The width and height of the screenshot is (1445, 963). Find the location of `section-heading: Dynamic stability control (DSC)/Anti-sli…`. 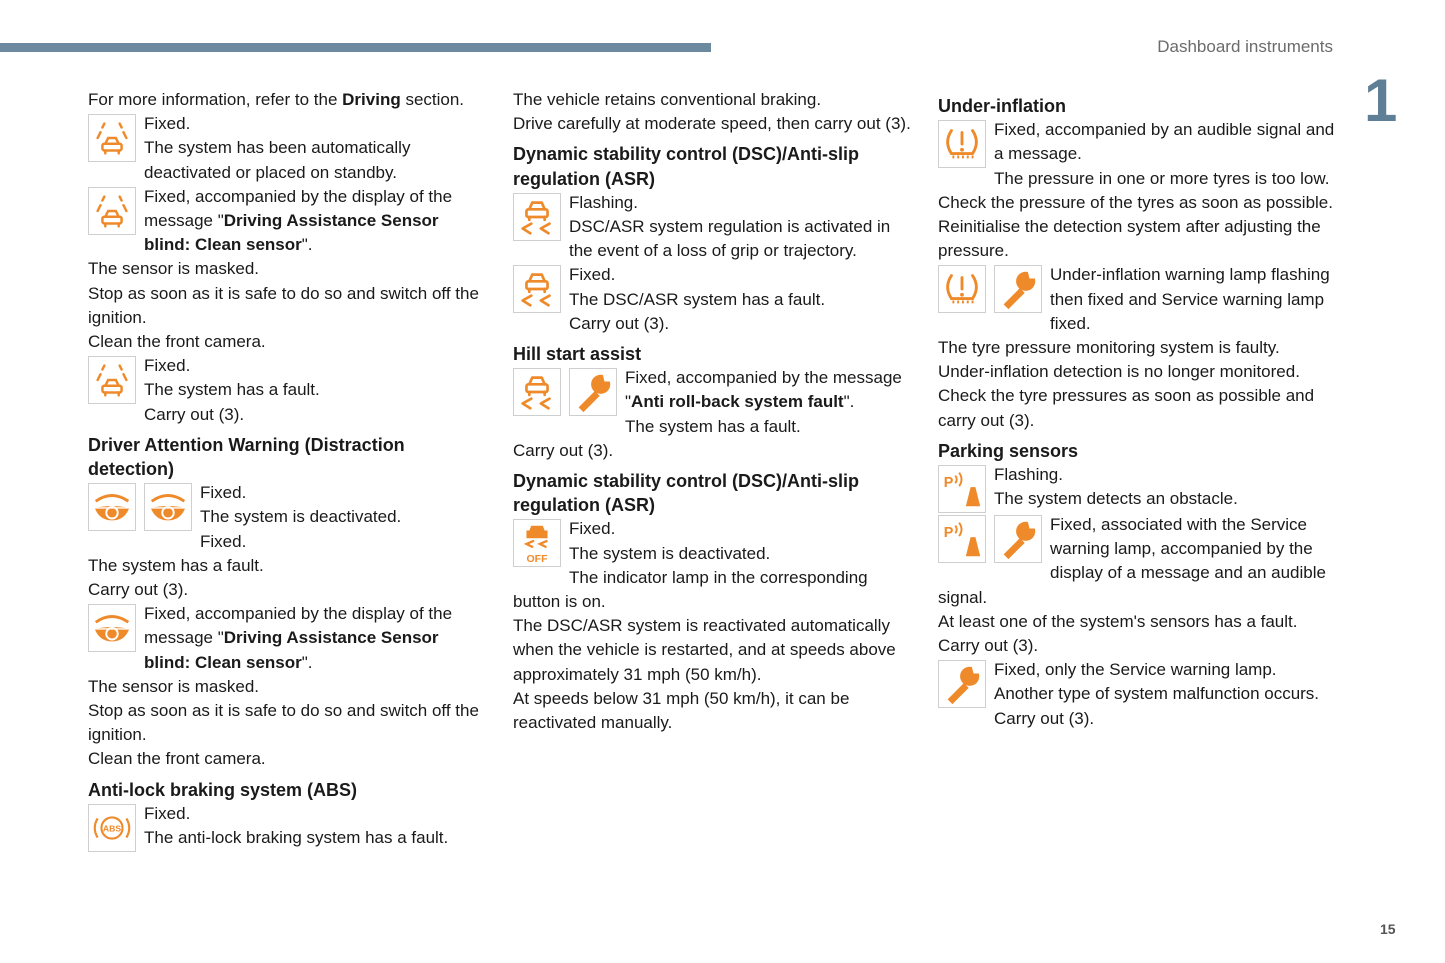

section-heading: Dynamic stability control (DSC)/Anti-sli… is located at coordinates (686, 166).